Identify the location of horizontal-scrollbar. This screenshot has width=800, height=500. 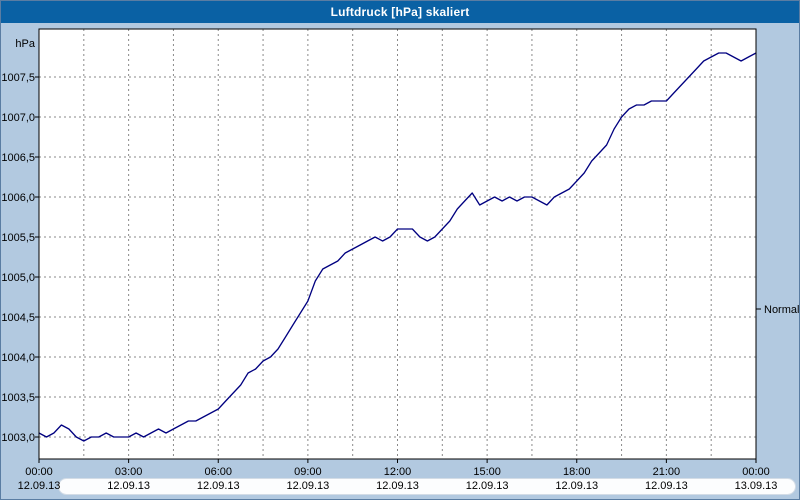
(427, 486).